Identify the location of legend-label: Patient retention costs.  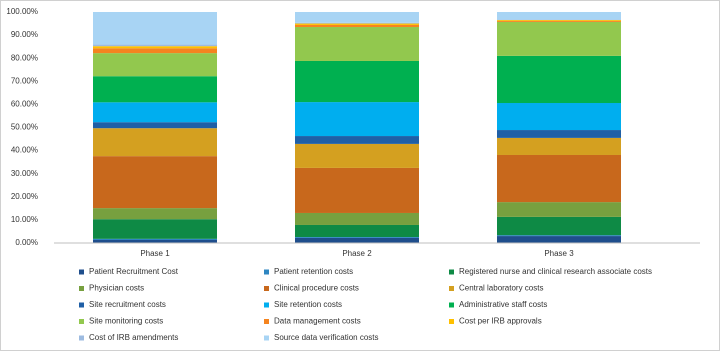
(313, 271).